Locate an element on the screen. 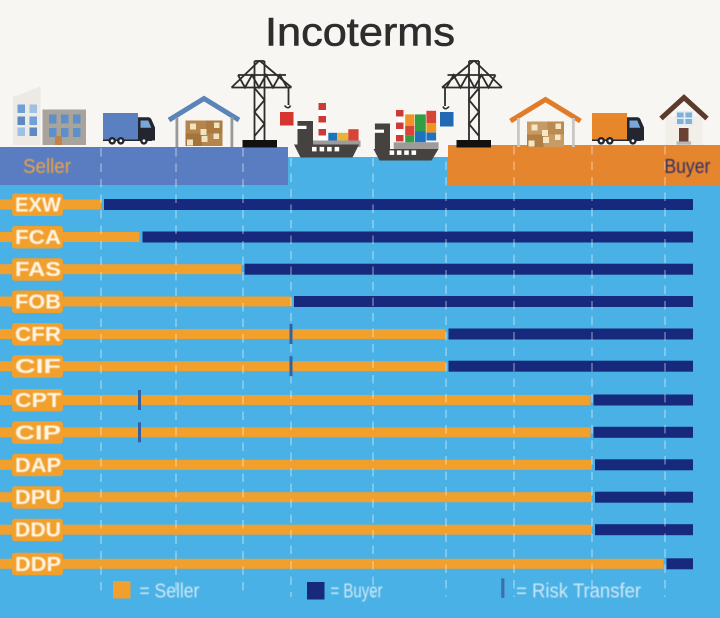  svg-text: CPT is located at coordinates (38, 401).